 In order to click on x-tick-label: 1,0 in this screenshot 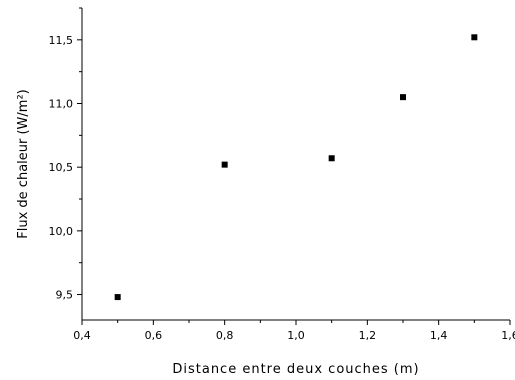, I will do `click(296, 335)`.